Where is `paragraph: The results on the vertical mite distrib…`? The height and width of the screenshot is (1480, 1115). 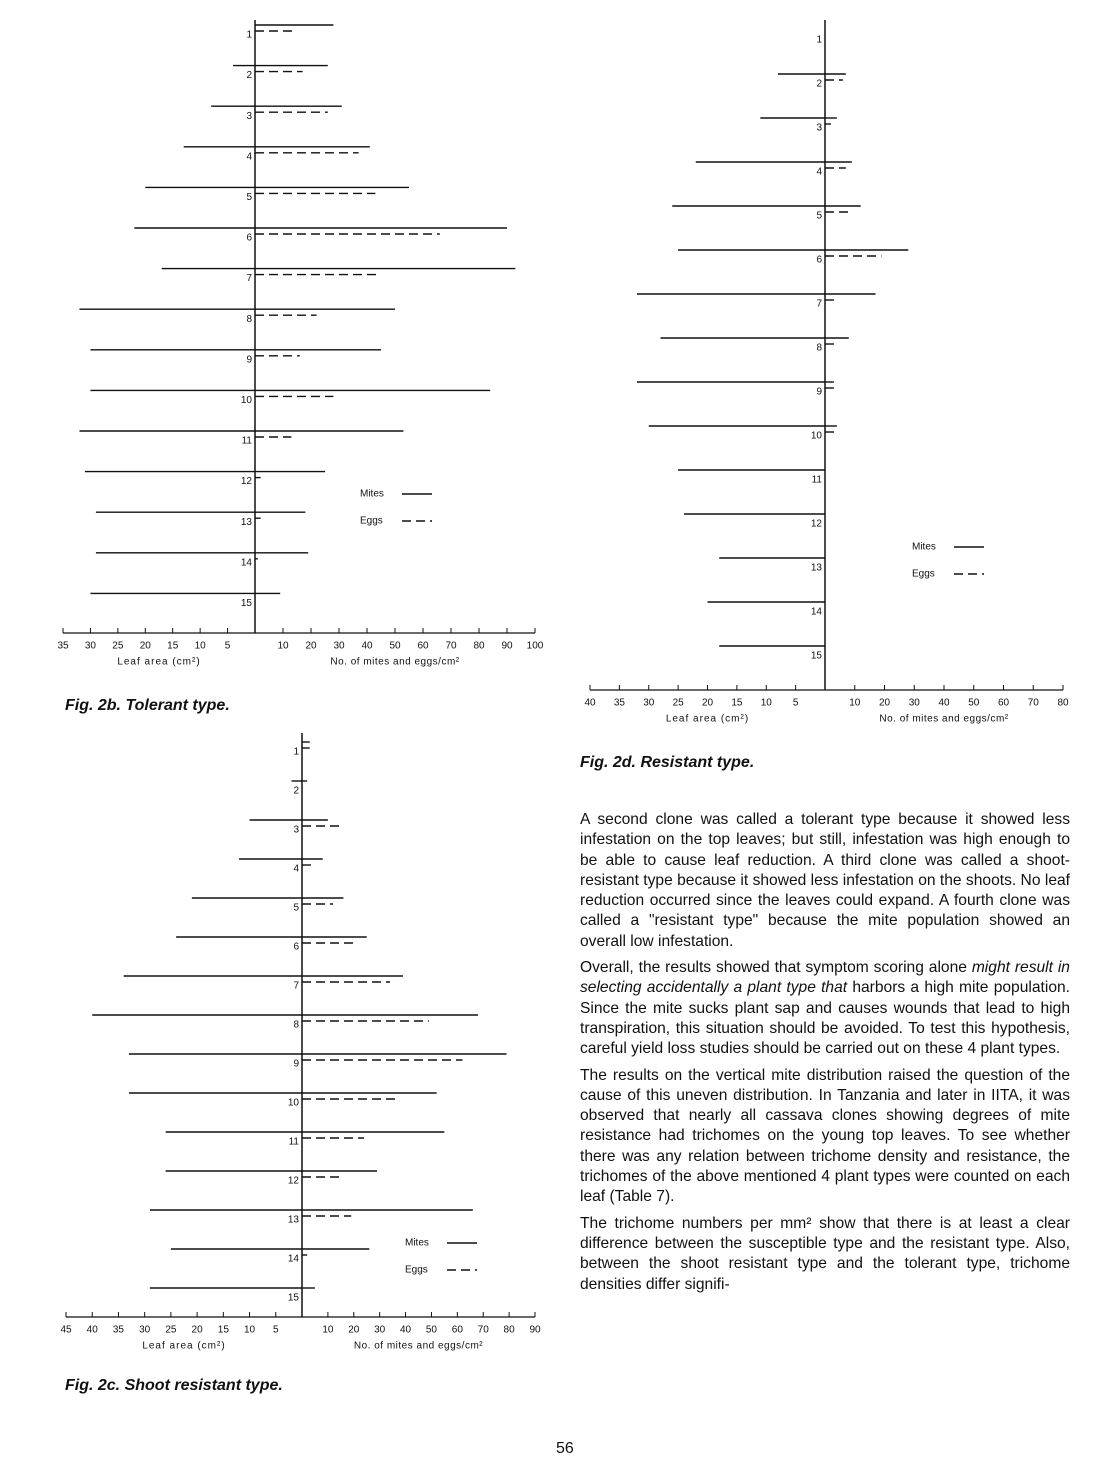
paragraph: The results on the vertical mite distrib… is located at coordinates (825, 1137).